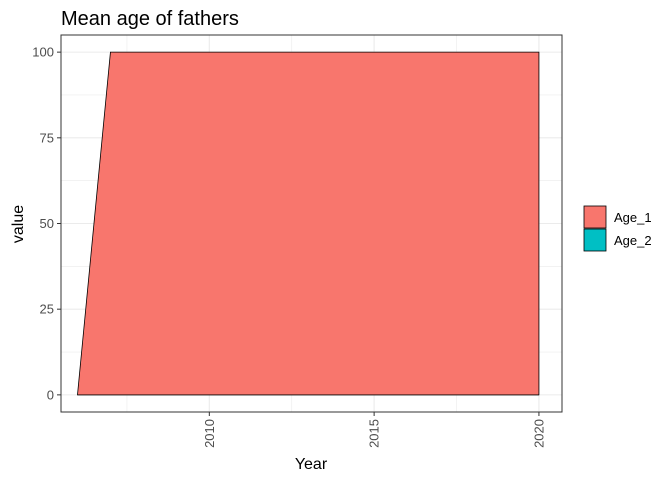  Describe the element at coordinates (209, 433) in the screenshot. I see `x-tick-label: 2010` at that location.